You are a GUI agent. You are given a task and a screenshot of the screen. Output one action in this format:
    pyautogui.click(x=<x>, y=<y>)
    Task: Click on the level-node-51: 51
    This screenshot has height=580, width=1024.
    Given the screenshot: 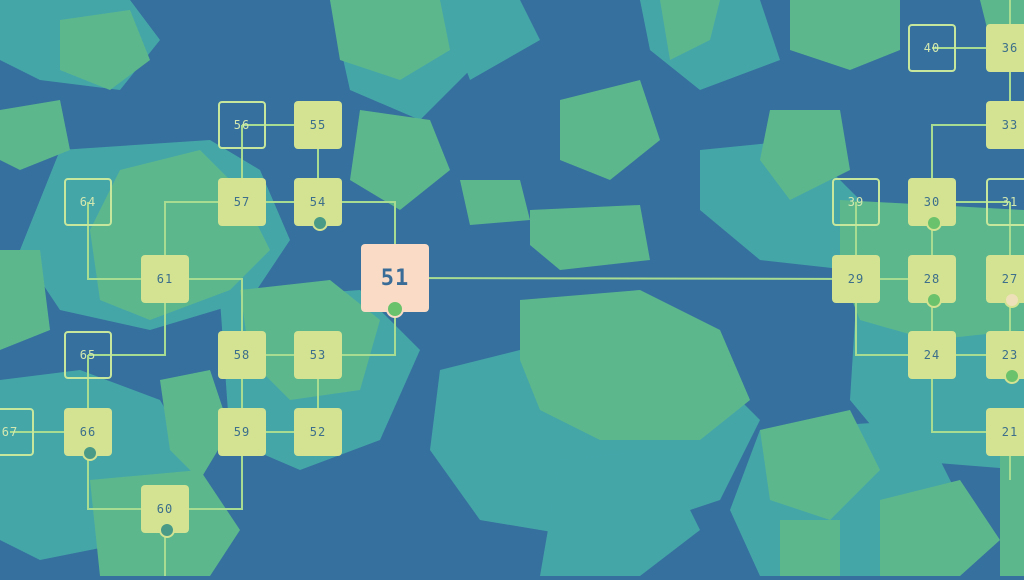 What is the action you would take?
    pyautogui.click(x=395, y=281)
    